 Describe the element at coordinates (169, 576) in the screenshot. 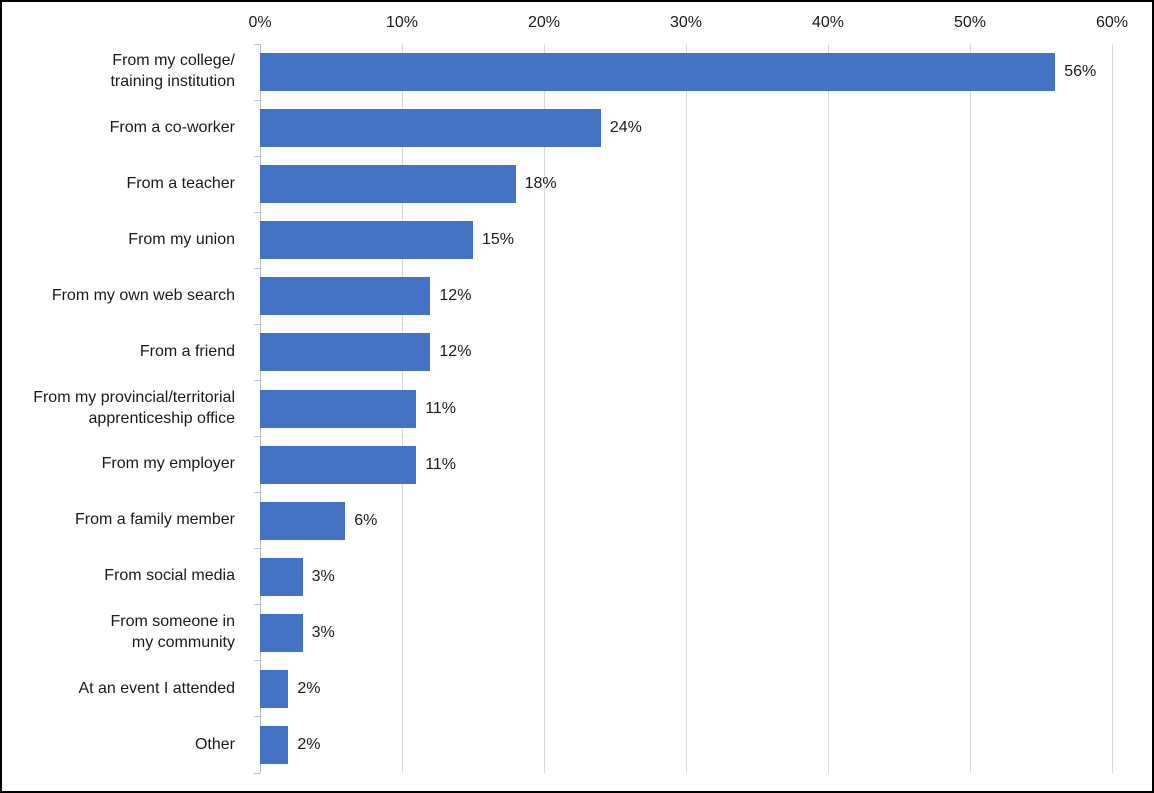

I see `category-label: From social media` at that location.